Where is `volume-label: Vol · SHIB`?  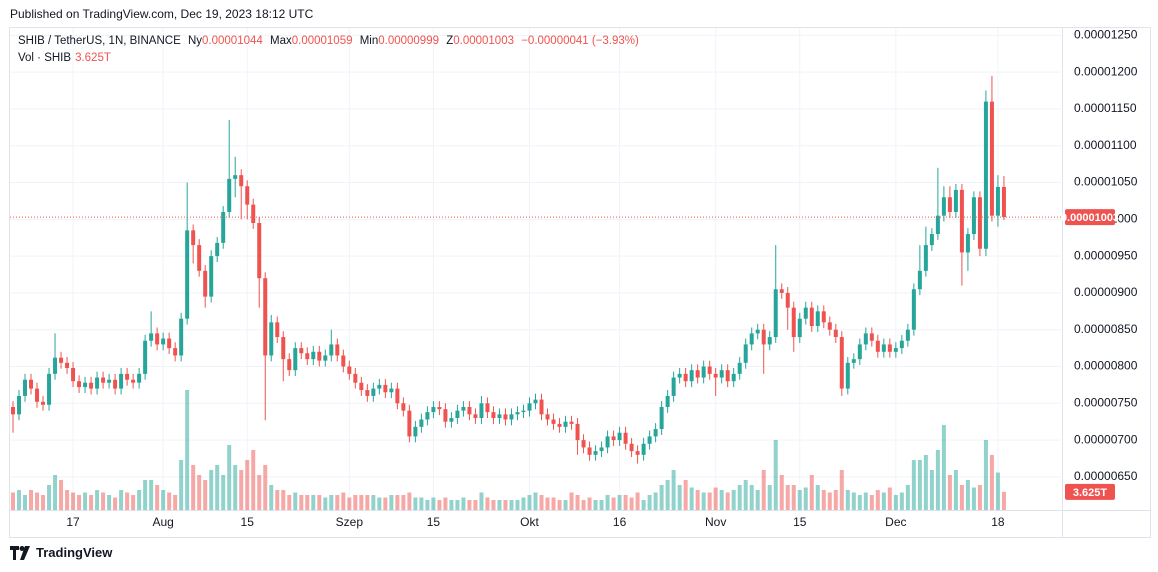
volume-label: Vol · SHIB is located at coordinates (45, 58).